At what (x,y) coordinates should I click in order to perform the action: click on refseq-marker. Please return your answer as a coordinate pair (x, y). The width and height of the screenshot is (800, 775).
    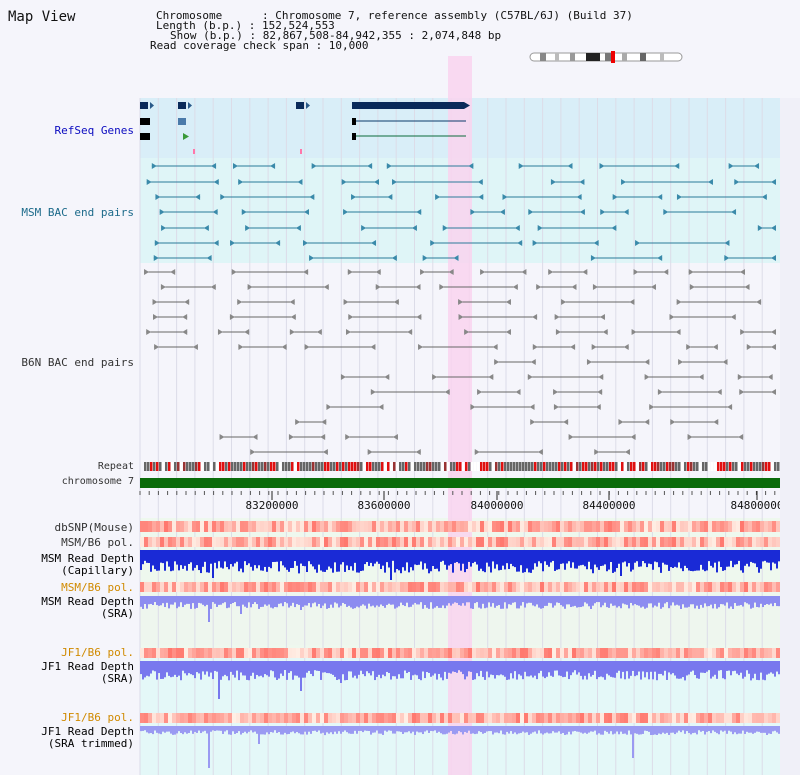
    Looking at the image, I should click on (301, 151).